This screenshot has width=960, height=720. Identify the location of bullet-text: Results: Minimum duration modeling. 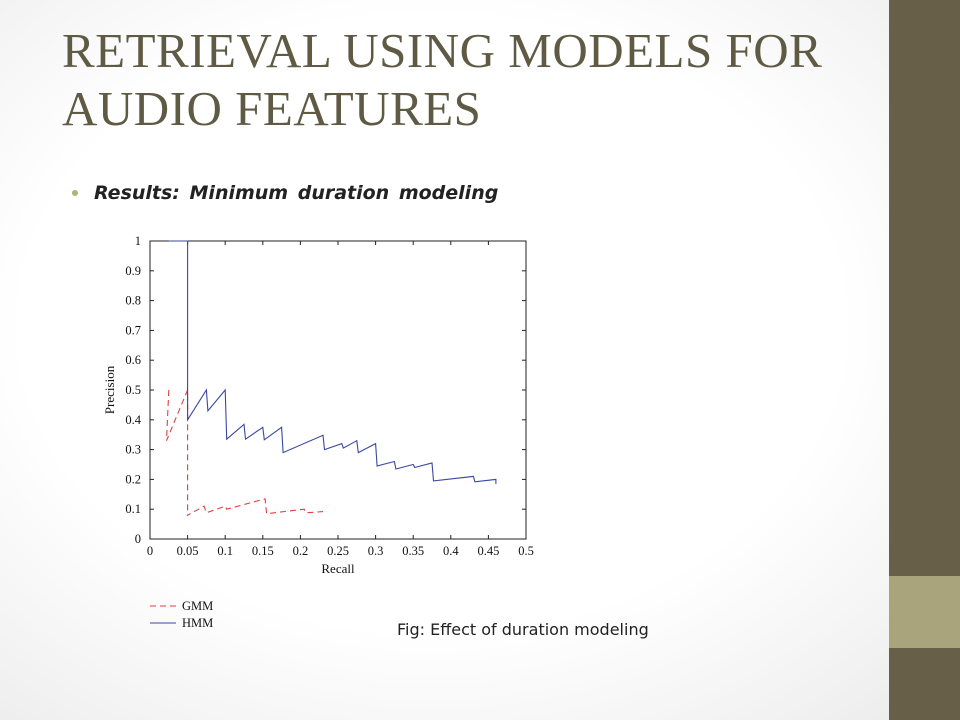
(296, 193).